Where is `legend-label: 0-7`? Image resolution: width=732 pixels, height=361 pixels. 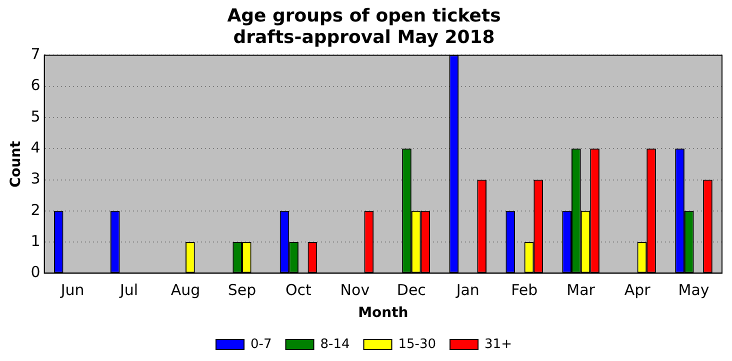
legend-label: 0-7 is located at coordinates (261, 344).